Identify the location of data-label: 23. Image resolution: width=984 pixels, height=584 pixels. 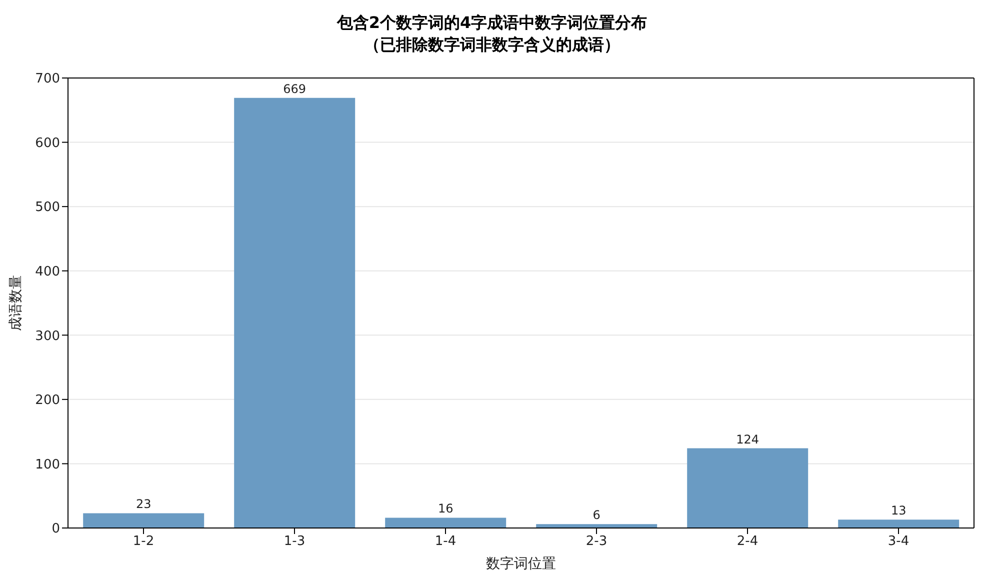
(144, 504).